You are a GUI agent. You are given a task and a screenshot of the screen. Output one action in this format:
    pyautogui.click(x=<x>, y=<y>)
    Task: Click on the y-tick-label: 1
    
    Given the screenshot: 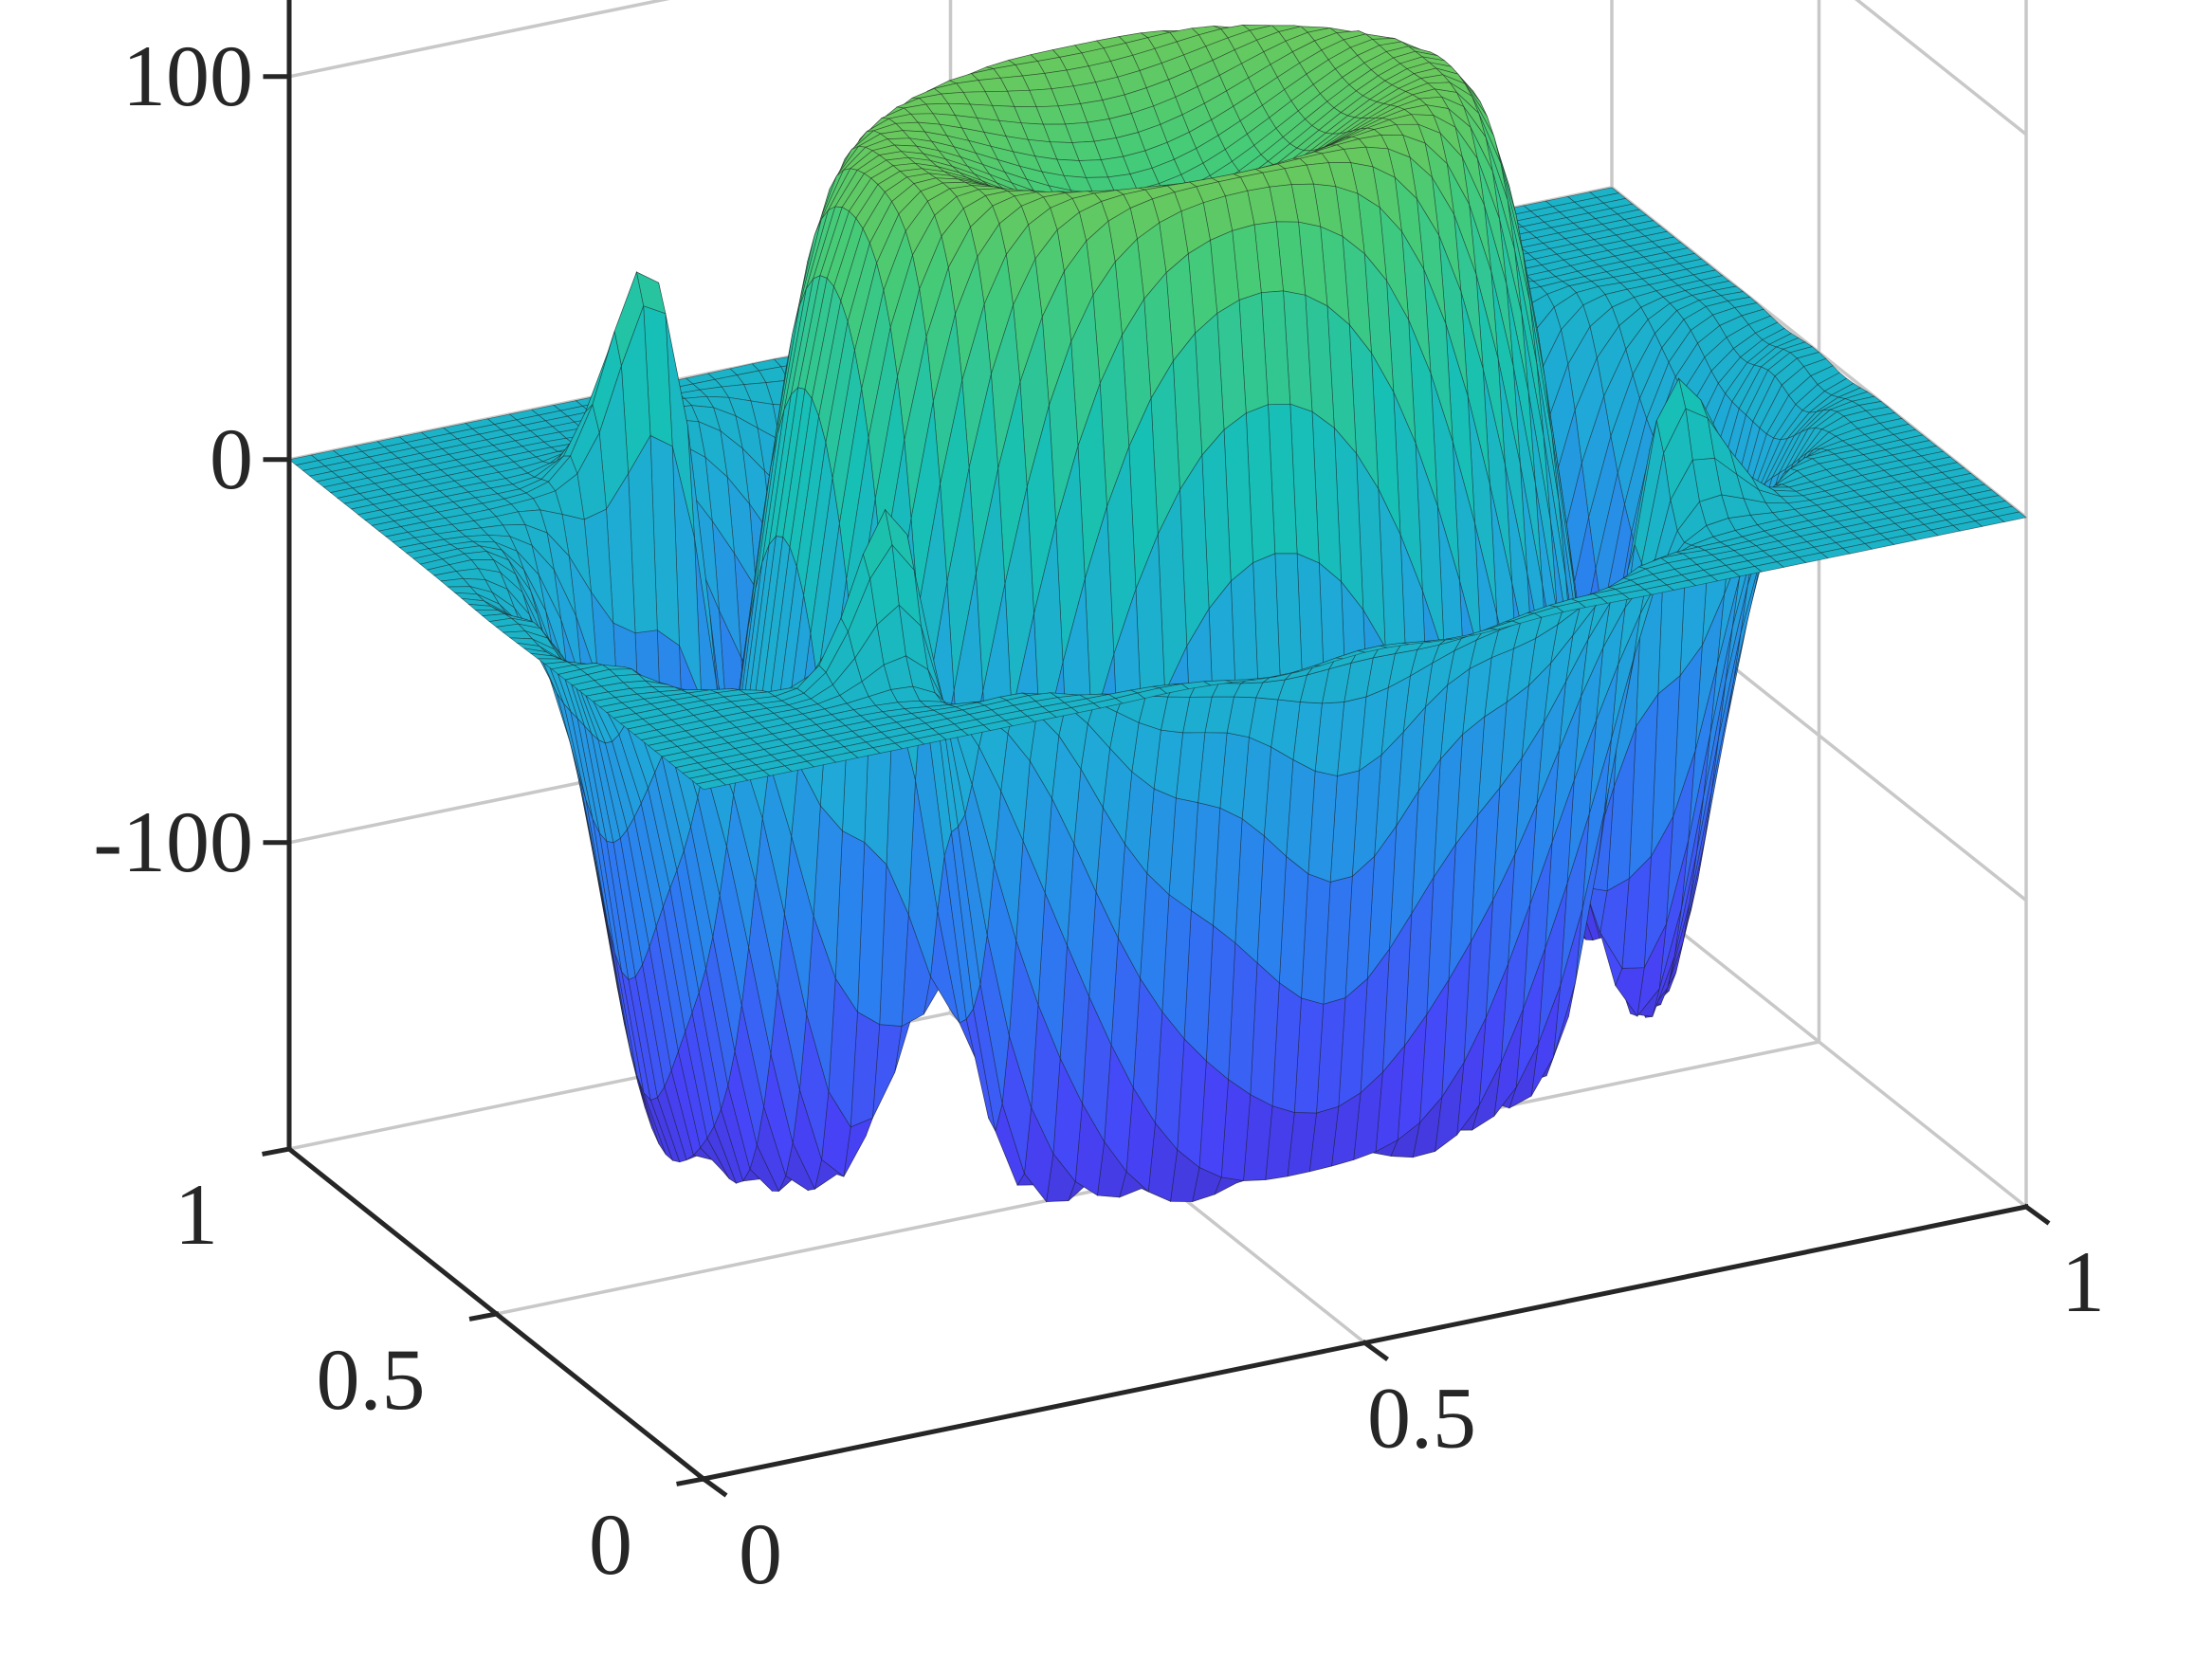 What is the action you would take?
    pyautogui.click(x=196, y=1214)
    